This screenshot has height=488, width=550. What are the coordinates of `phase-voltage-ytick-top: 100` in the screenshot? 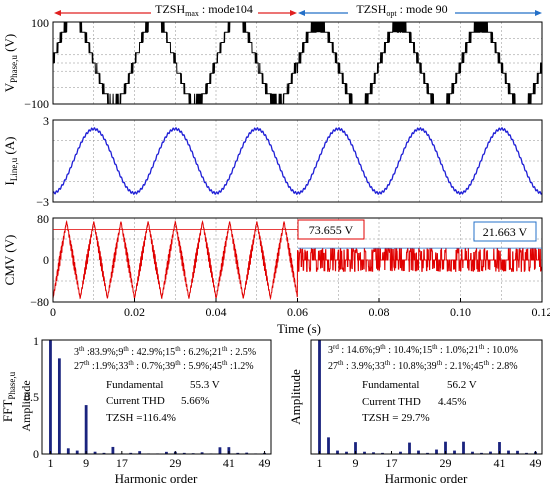 It's located at (40, 23).